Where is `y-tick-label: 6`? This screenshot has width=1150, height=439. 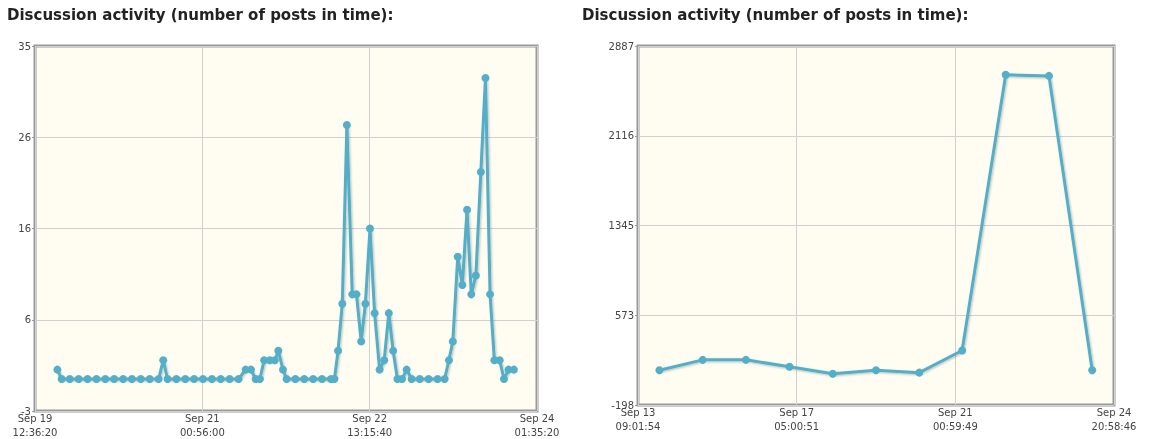 y-tick-label: 6 is located at coordinates (27, 320).